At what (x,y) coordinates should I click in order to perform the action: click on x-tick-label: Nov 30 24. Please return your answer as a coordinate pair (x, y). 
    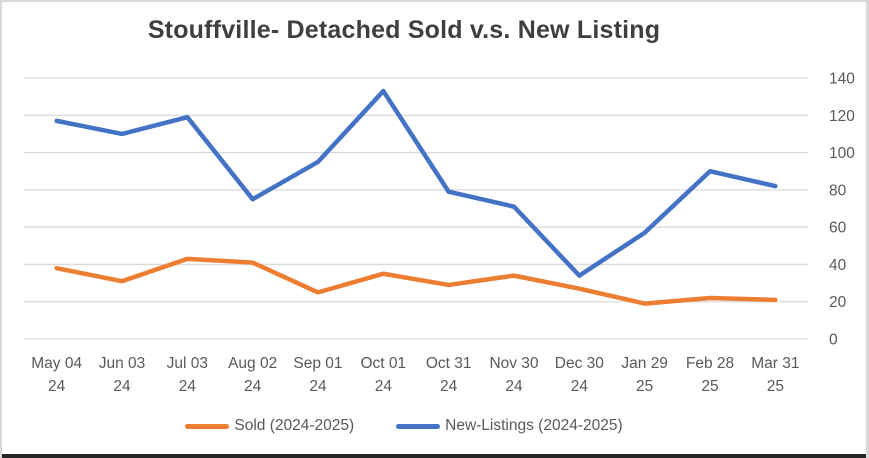
    Looking at the image, I should click on (513, 375).